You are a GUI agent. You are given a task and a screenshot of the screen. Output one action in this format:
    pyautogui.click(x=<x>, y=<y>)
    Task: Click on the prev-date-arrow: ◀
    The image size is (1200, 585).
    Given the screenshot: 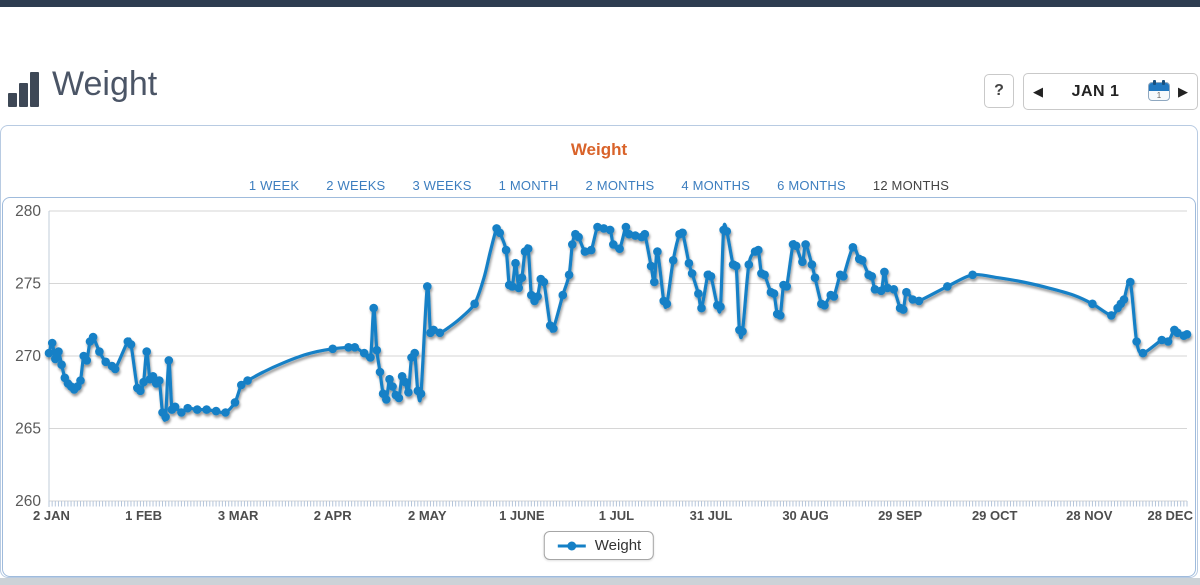 What is the action you would take?
    pyautogui.click(x=1038, y=91)
    